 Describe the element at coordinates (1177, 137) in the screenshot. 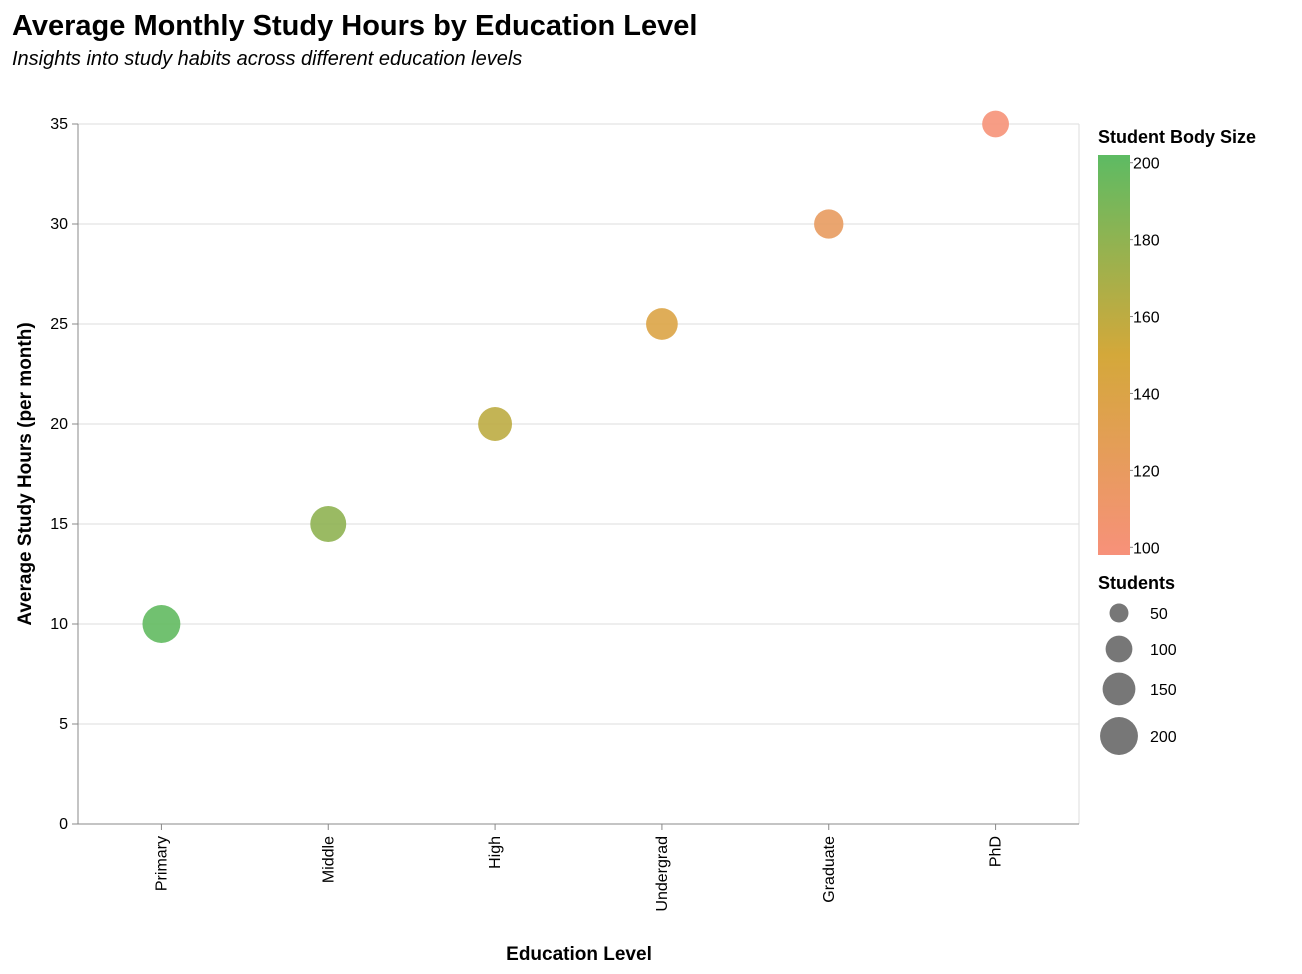

I see `color-legend-title: Student Body Size` at that location.